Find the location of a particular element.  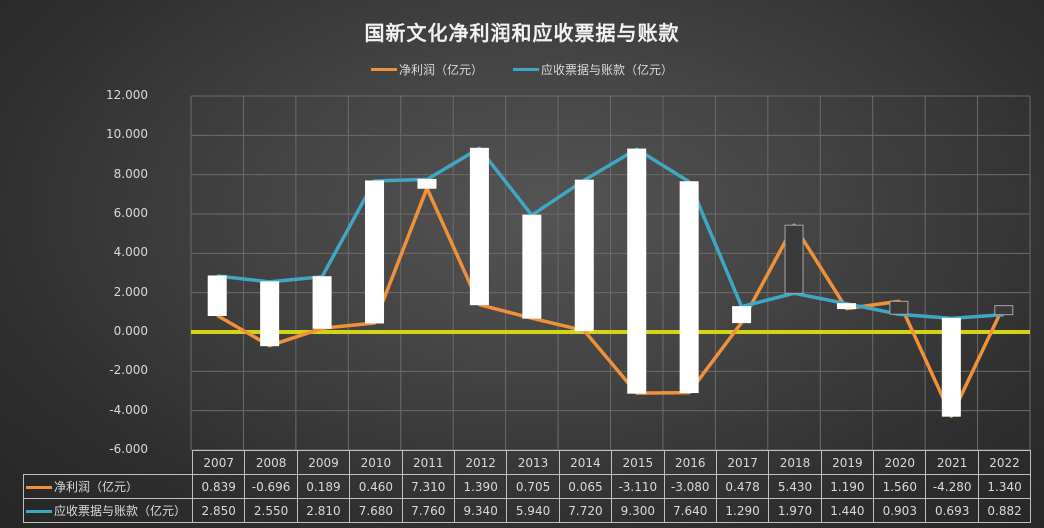

category-label: 2020 is located at coordinates (900, 462).